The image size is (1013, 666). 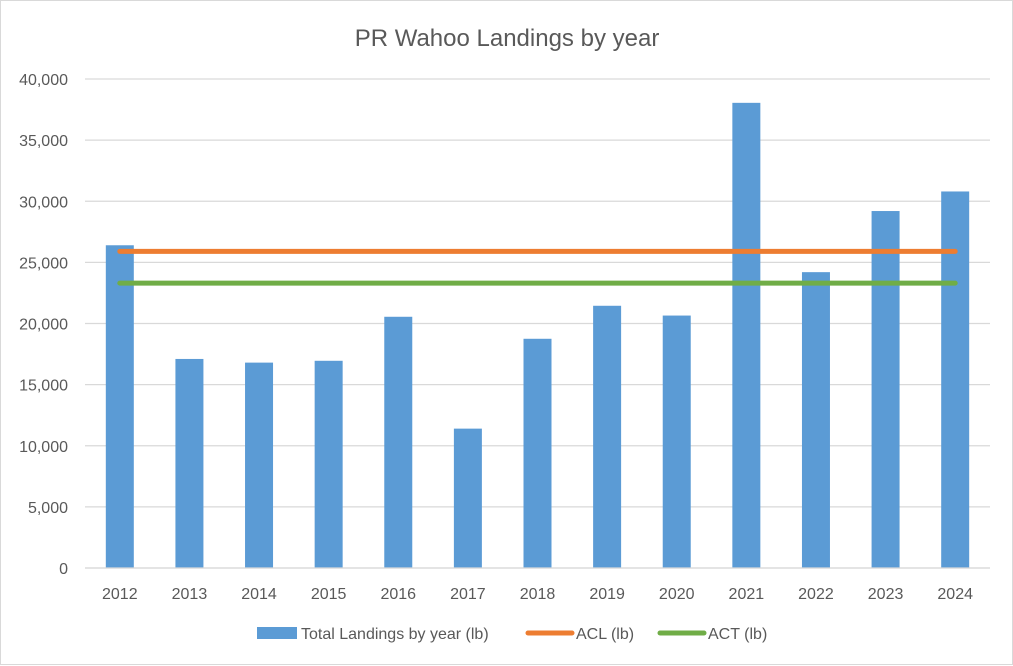 I want to click on y-tick-label: 5,000, so click(x=48, y=508).